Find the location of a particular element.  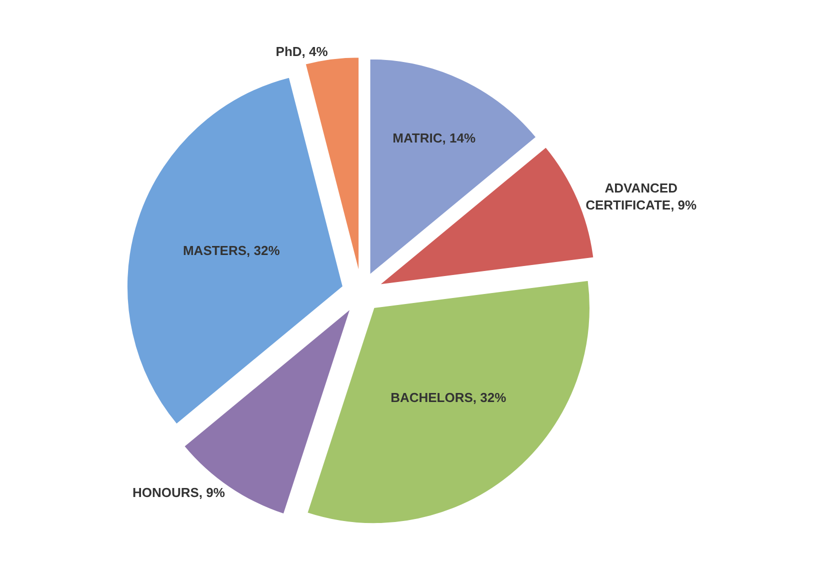

slice-label: PhD, 4% is located at coordinates (302, 51).